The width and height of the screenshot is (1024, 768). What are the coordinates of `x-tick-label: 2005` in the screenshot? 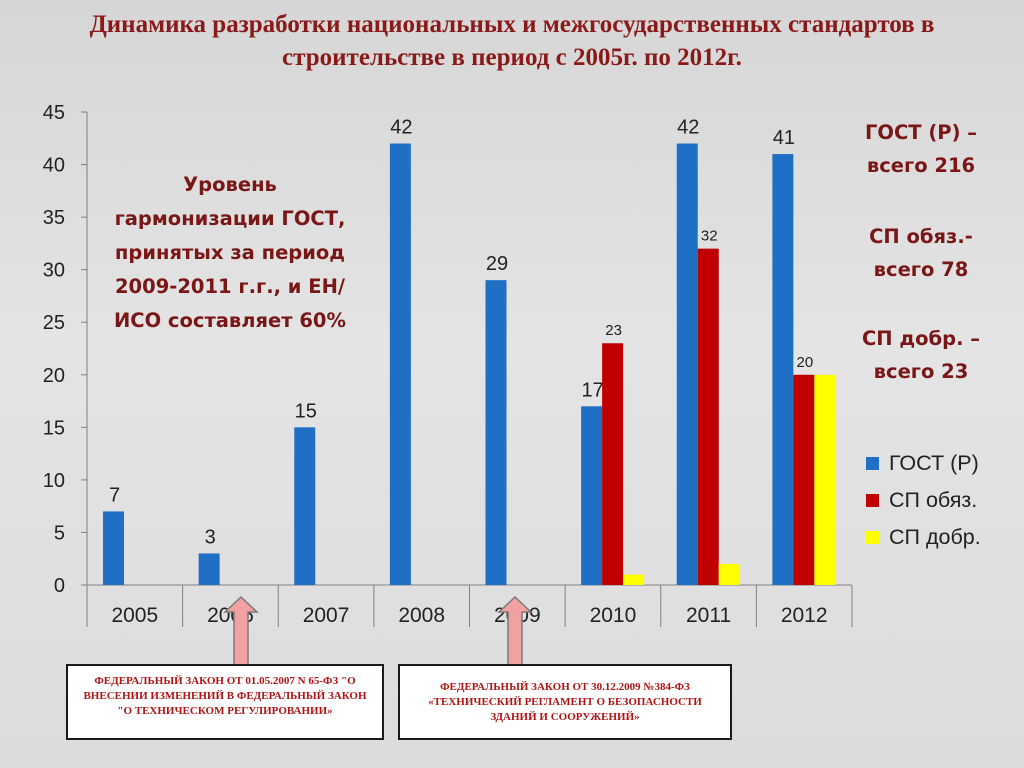 It's located at (134, 615).